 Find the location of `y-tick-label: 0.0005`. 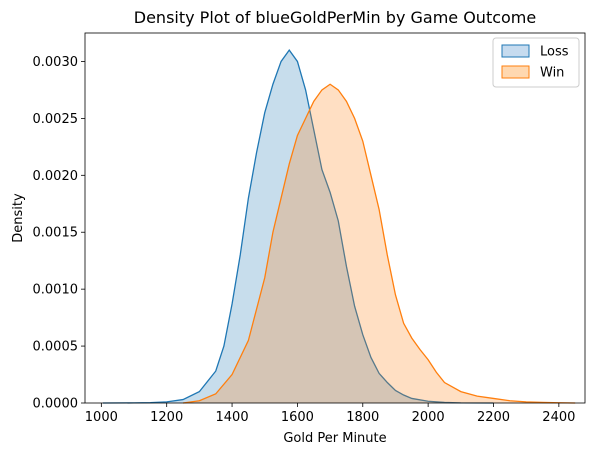

y-tick-label: 0.0005 is located at coordinates (56, 347).